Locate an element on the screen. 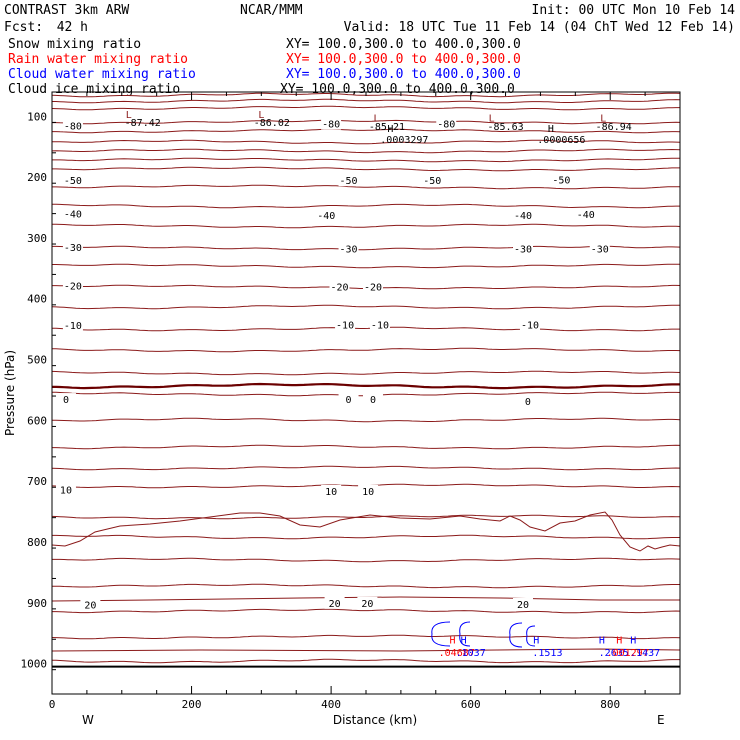 This screenshot has height=740, width=740. high-value: .1513 is located at coordinates (547, 653).